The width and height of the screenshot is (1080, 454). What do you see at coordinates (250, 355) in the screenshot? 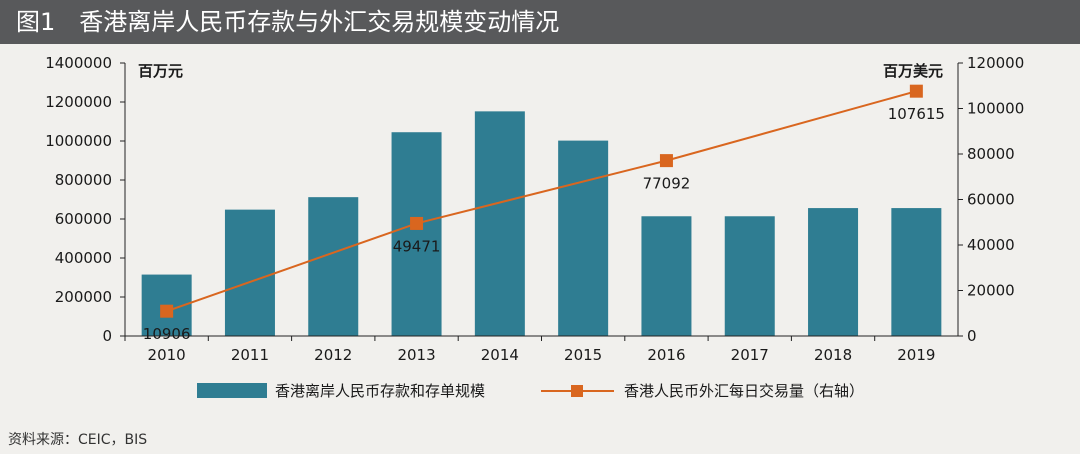
I see `x-tick-label: 2011` at bounding box center [250, 355].